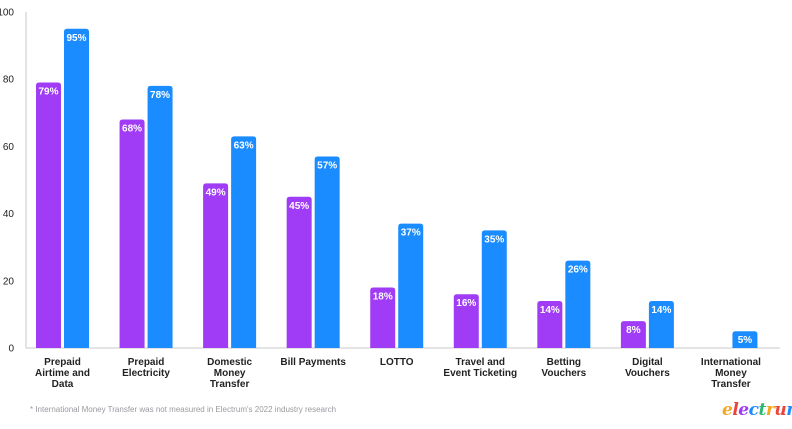  Describe the element at coordinates (480, 362) in the screenshot. I see `category-label: Travel and` at that location.